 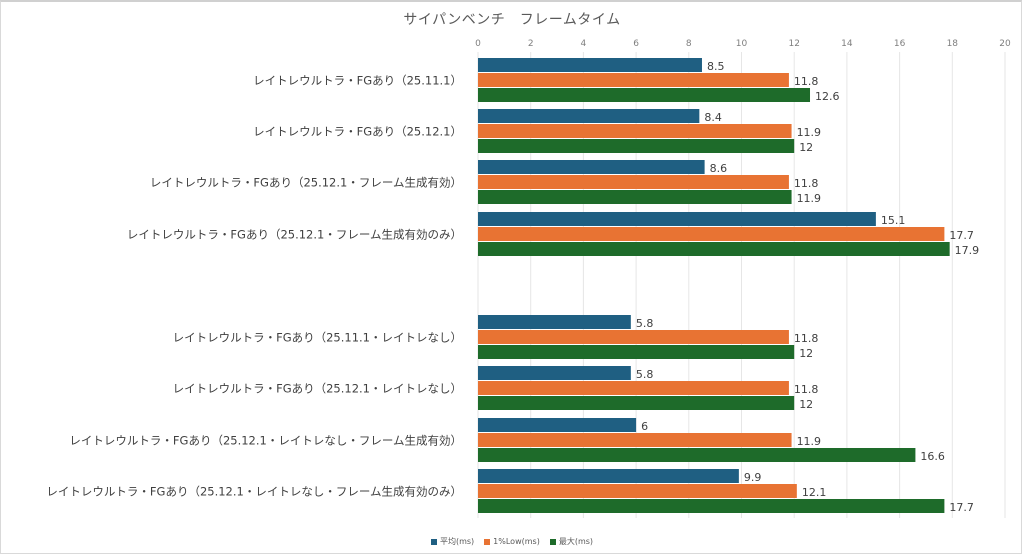 What do you see at coordinates (847, 44) in the screenshot?
I see `x-tick-label: 14` at bounding box center [847, 44].